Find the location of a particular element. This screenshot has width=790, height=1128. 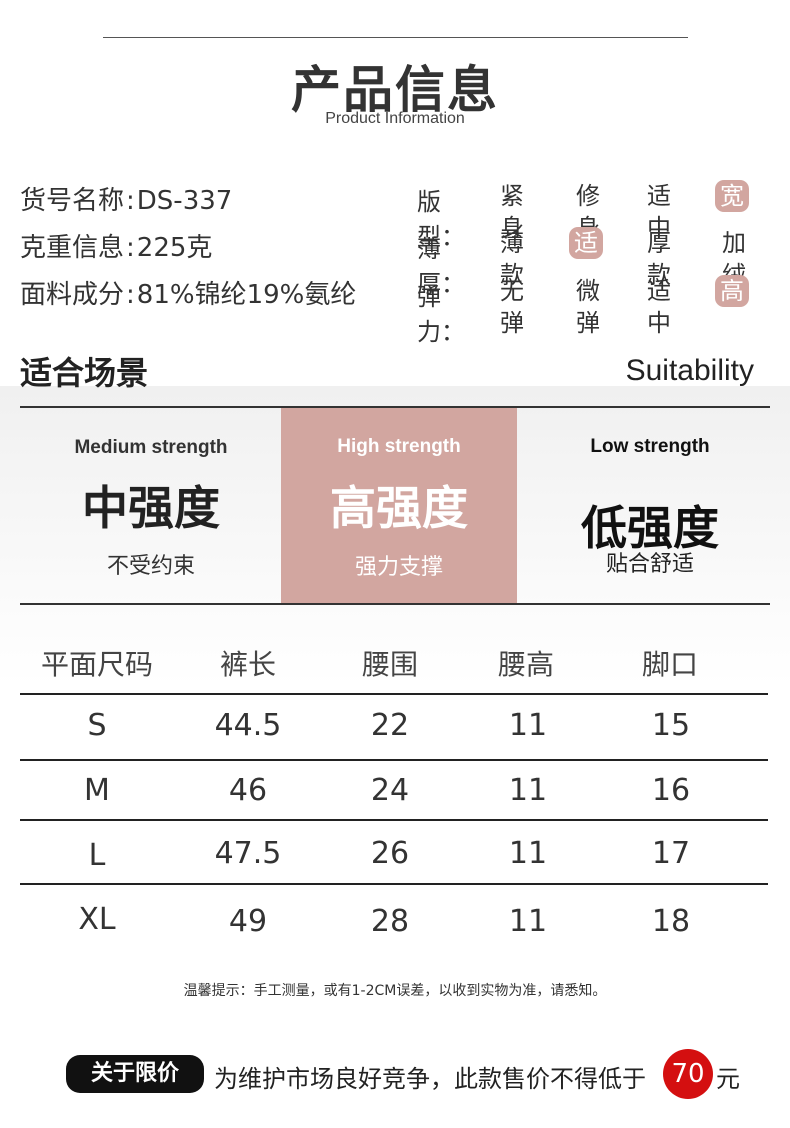

suitability-bottom-rule is located at coordinates (395, 604).